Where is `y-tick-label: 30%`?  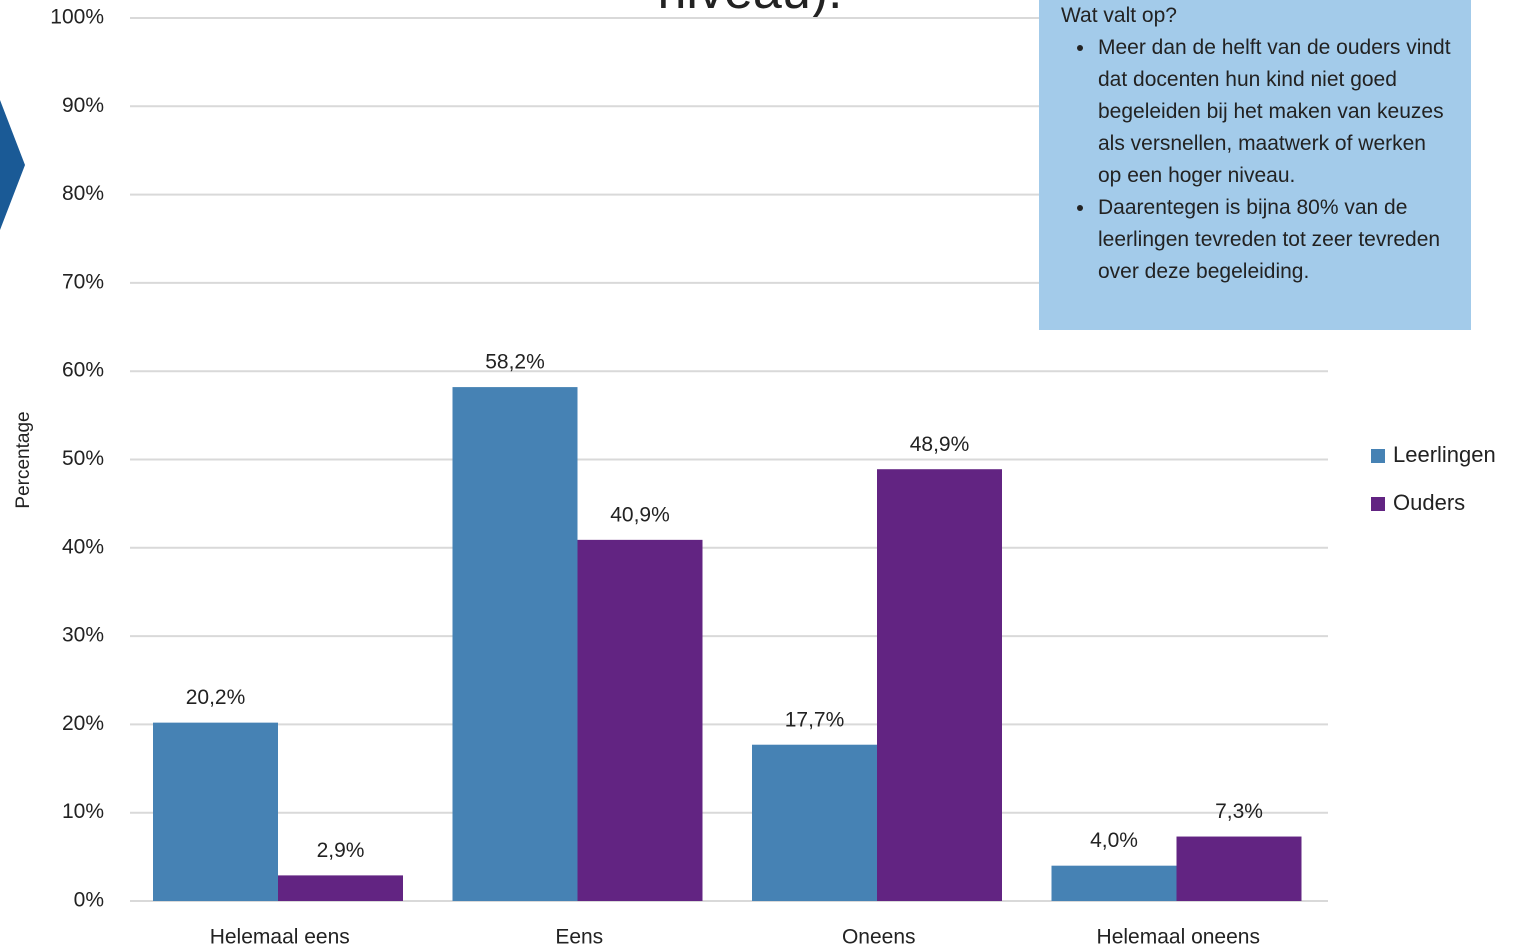
y-tick-label: 30% is located at coordinates (83, 635).